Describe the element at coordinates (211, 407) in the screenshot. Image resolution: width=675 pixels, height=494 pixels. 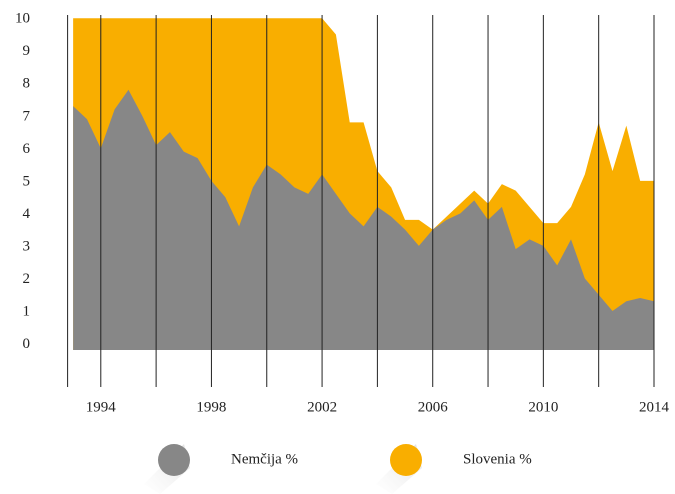
I see `x-tick-label: 1998` at that location.